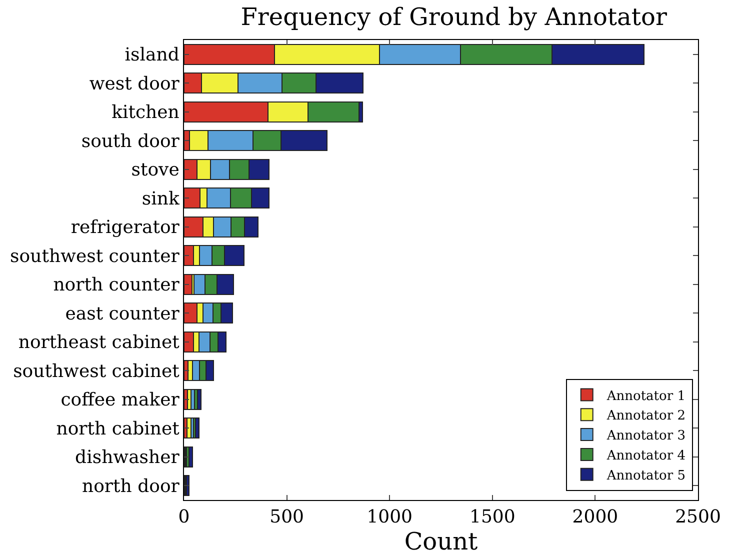 This screenshot has height=556, width=732. I want to click on x-axis-title: Count, so click(441, 542).